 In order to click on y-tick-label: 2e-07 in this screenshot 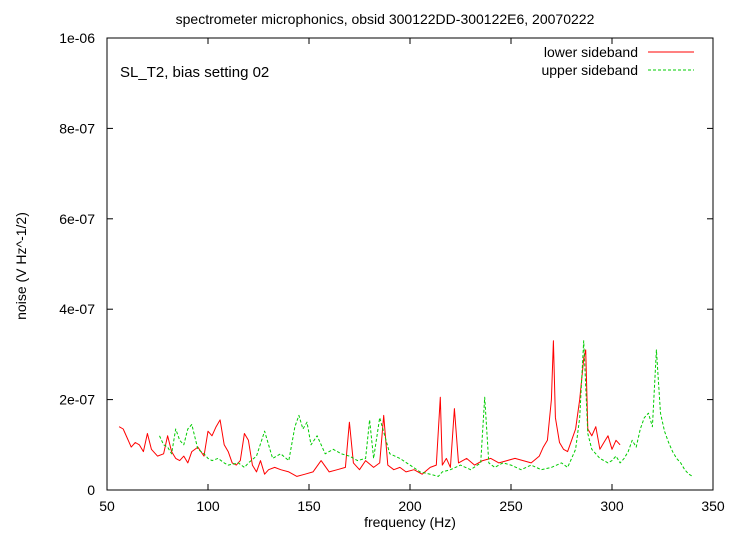, I will do `click(77, 400)`.